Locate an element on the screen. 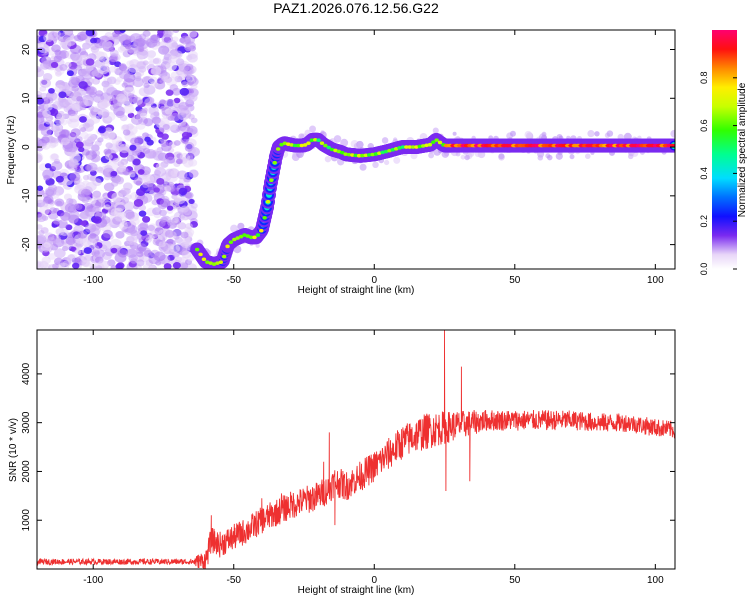 This screenshot has width=750, height=600. y-tick-label: 4000 is located at coordinates (26, 373).